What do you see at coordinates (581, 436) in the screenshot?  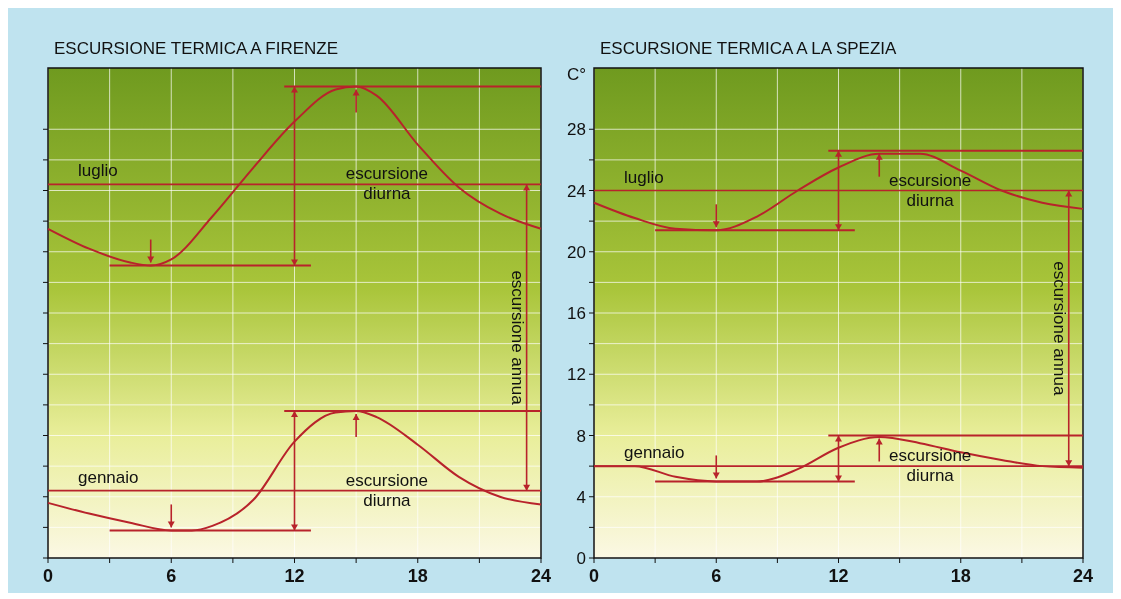 I see `y-tick-label: 8` at bounding box center [581, 436].